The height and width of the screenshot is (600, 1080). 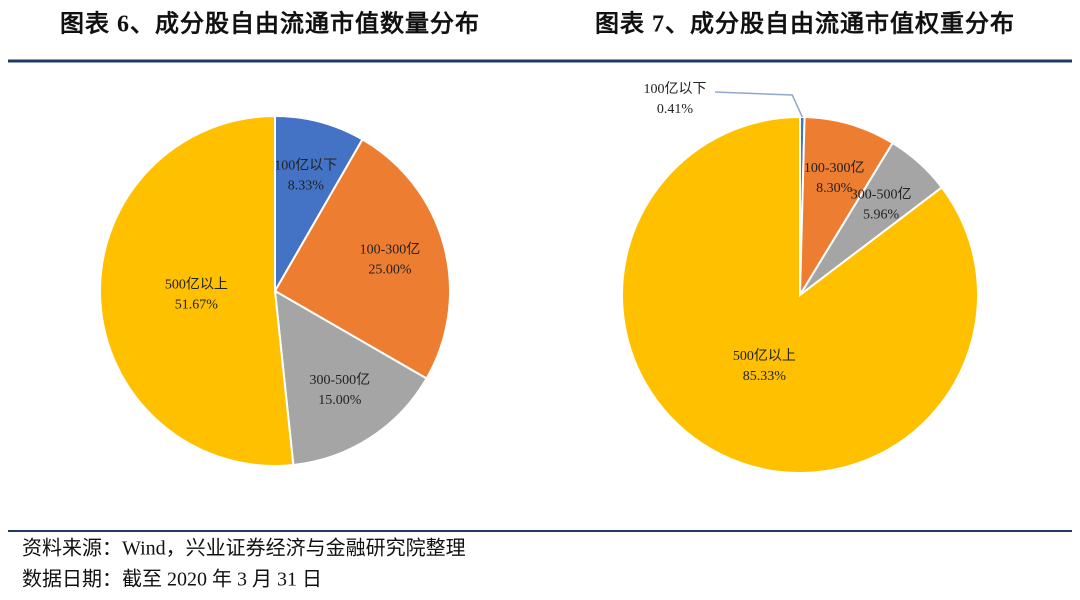 I want to click on chart-title: 图表 6、成分股自由流通市值数量分布, so click(x=270, y=24).